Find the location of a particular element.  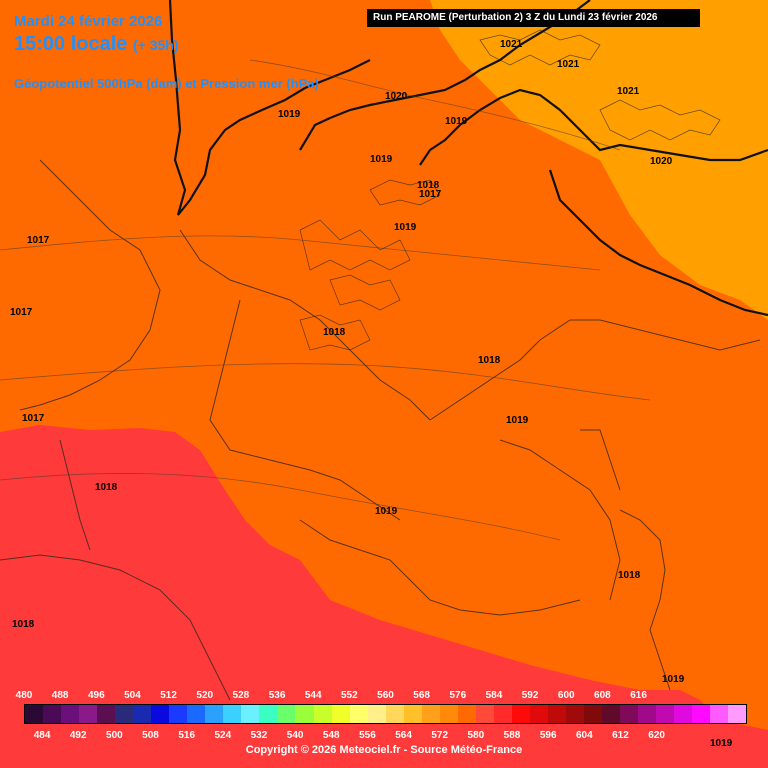

legend-top-value: 600 is located at coordinates (566, 695).